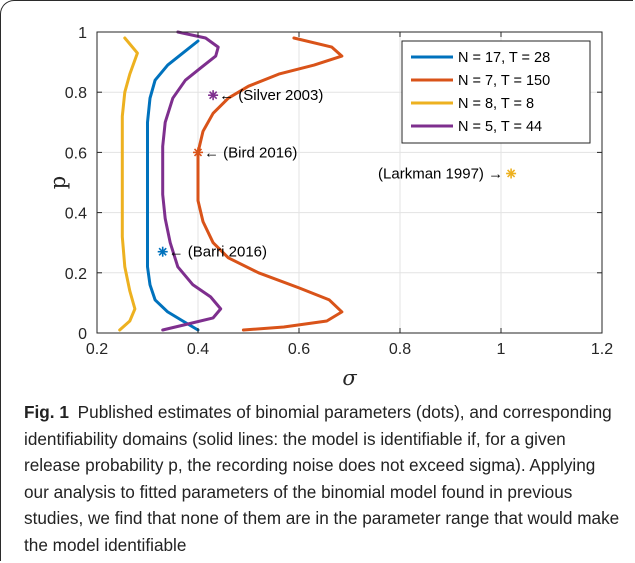 The image size is (635, 563). I want to click on point-annotation-3: (Larkman 1997) →, so click(440, 173).